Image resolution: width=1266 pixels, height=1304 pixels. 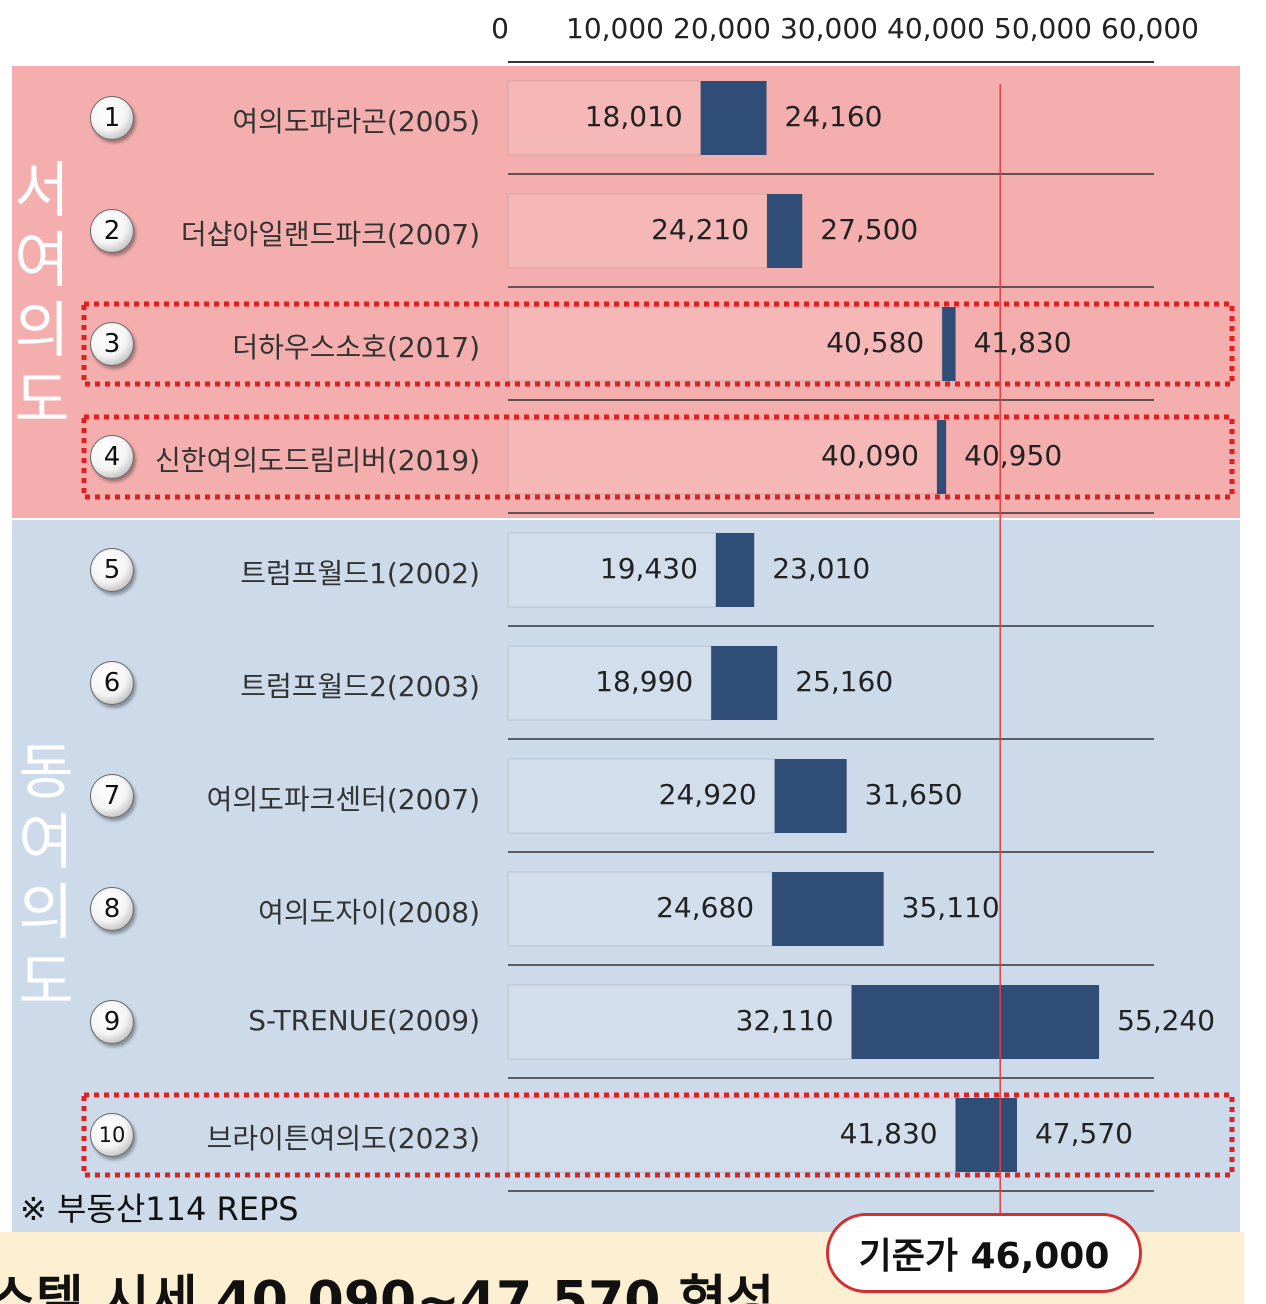 I want to click on row-marker: 4, so click(x=112, y=457).